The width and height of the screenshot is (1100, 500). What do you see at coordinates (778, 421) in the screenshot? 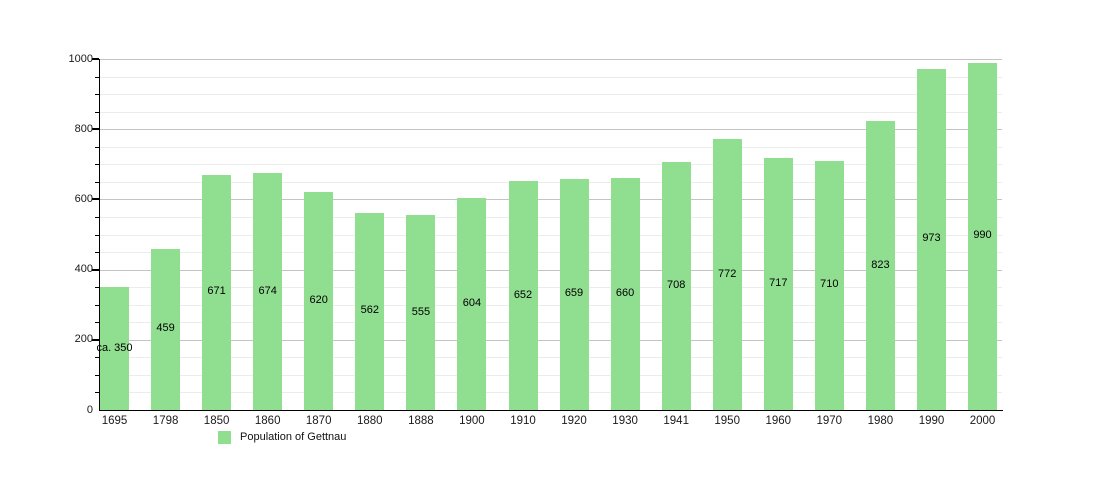
I see `x-tick-label: 1960` at bounding box center [778, 421].